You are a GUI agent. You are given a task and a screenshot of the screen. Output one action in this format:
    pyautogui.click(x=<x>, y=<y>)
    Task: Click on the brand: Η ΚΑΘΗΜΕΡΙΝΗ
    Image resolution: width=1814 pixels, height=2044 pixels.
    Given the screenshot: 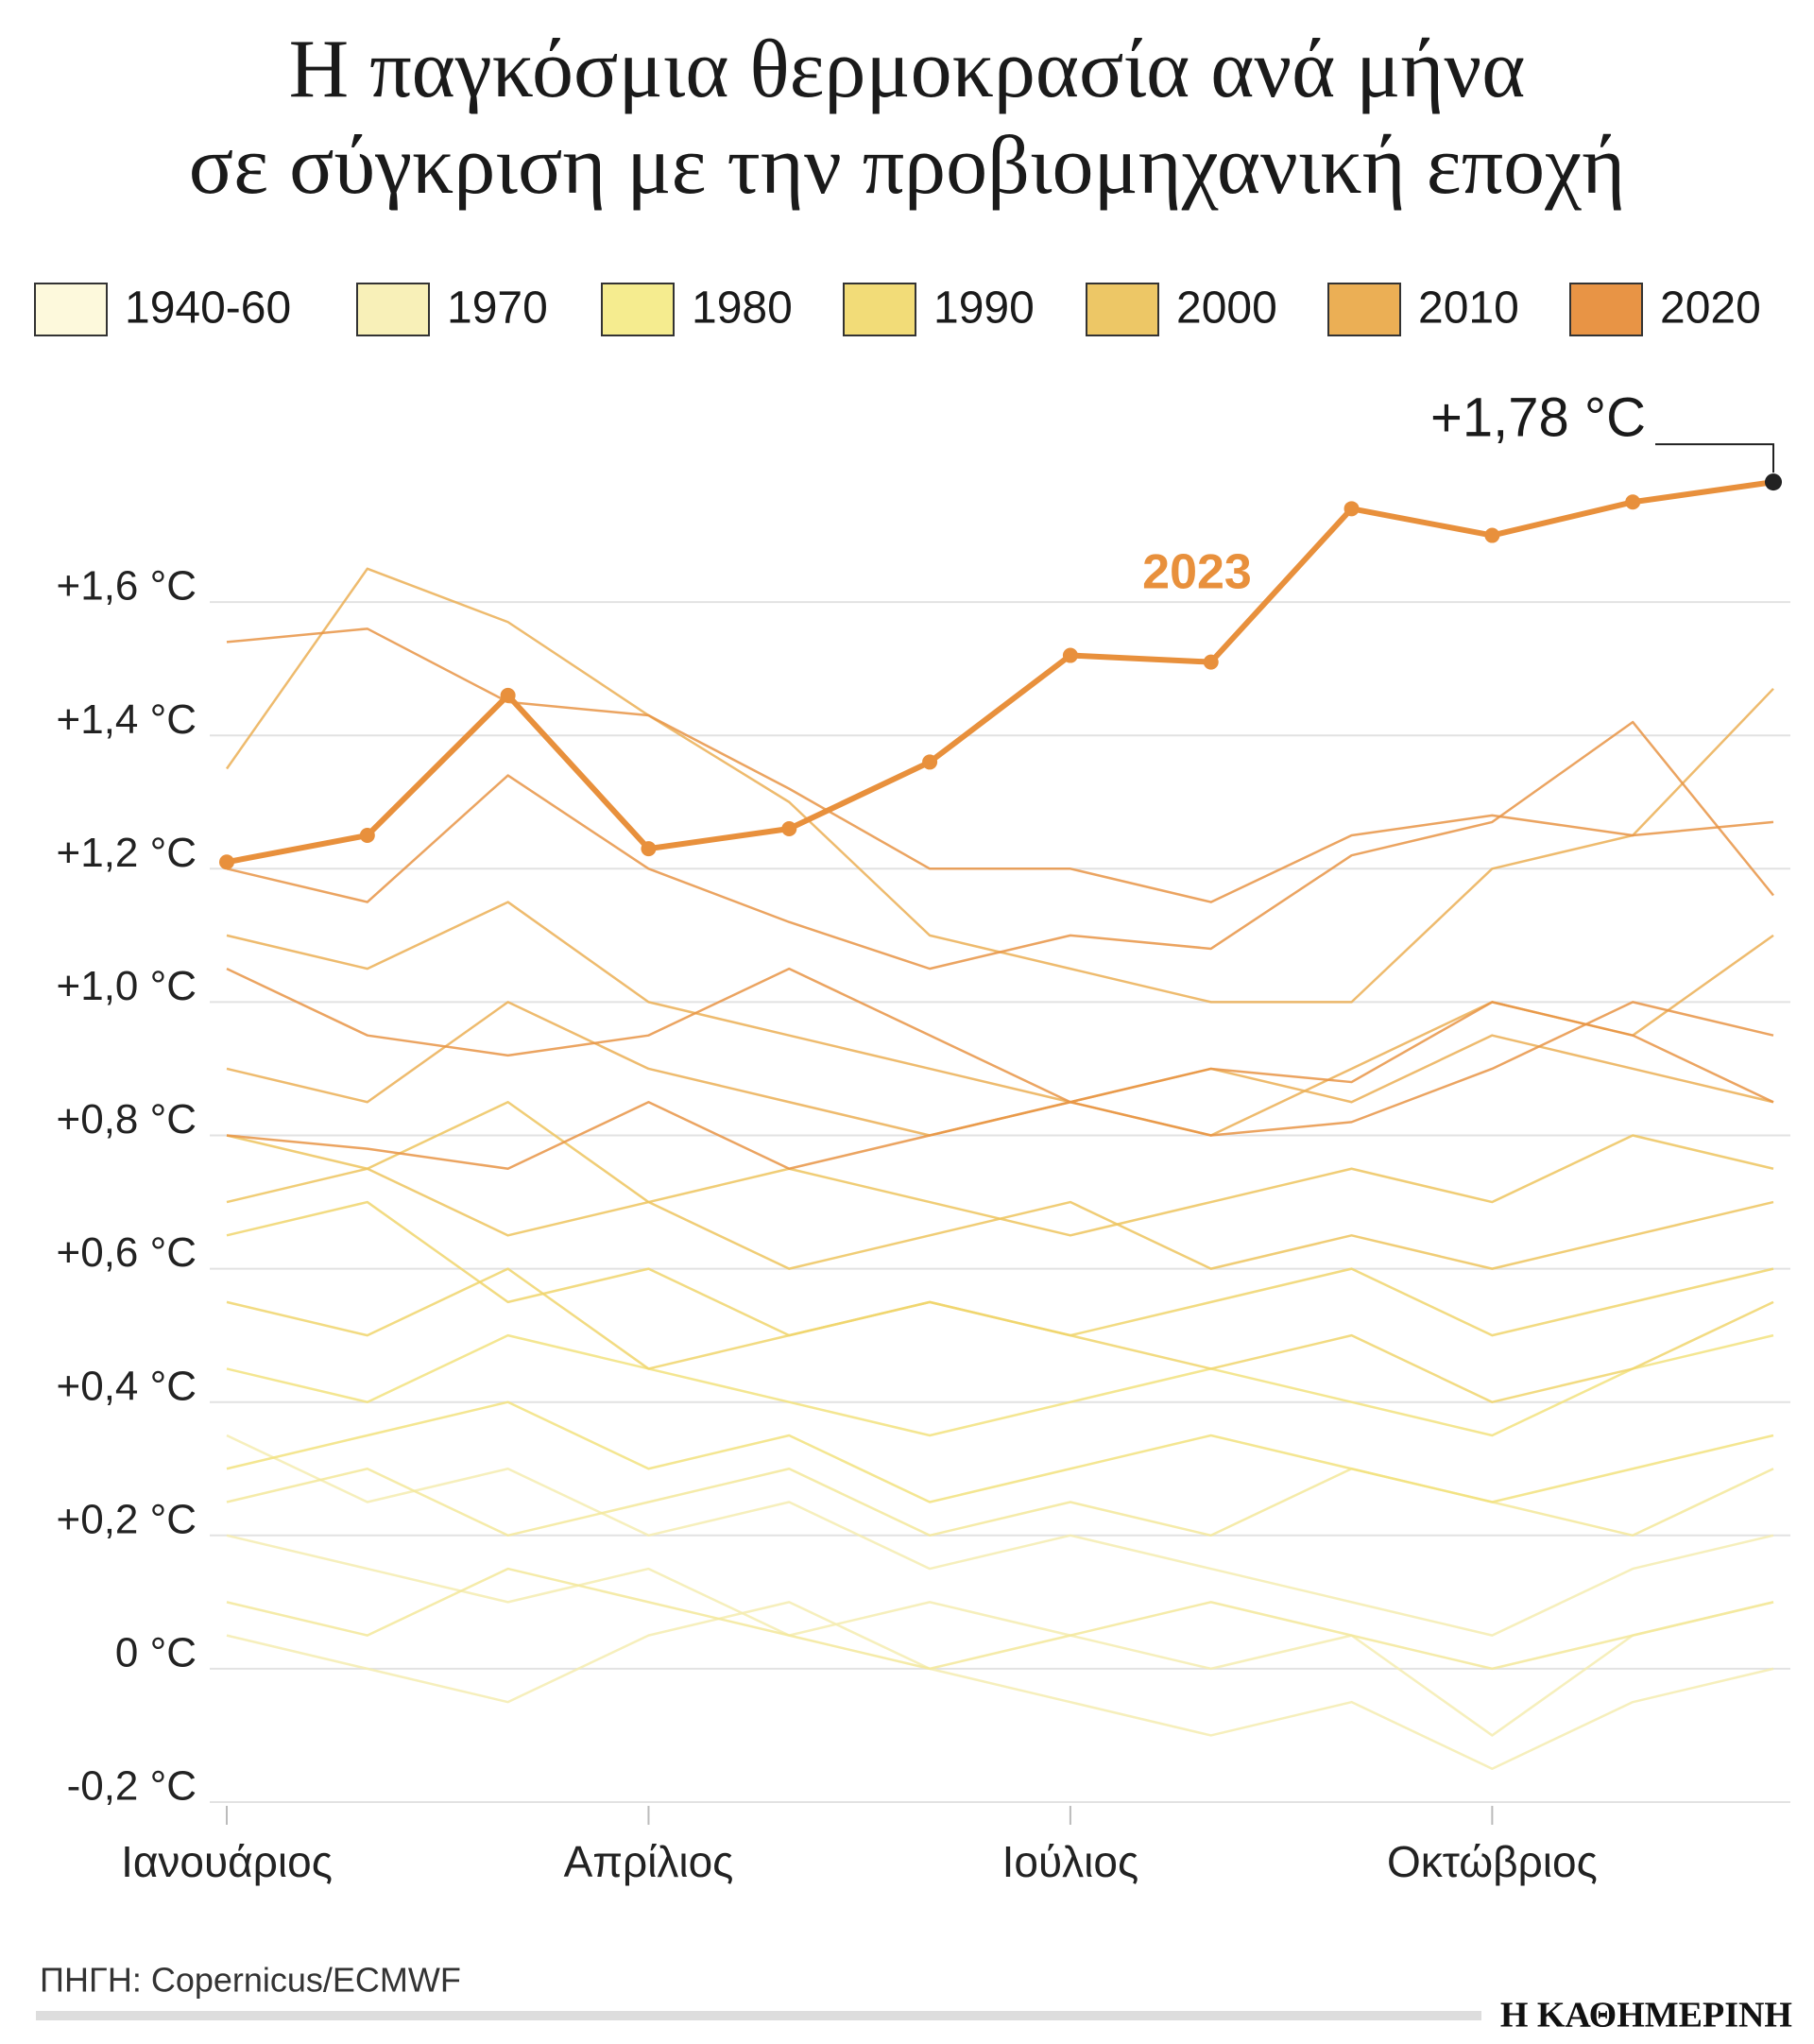 What is the action you would take?
    pyautogui.click(x=1646, y=2015)
    